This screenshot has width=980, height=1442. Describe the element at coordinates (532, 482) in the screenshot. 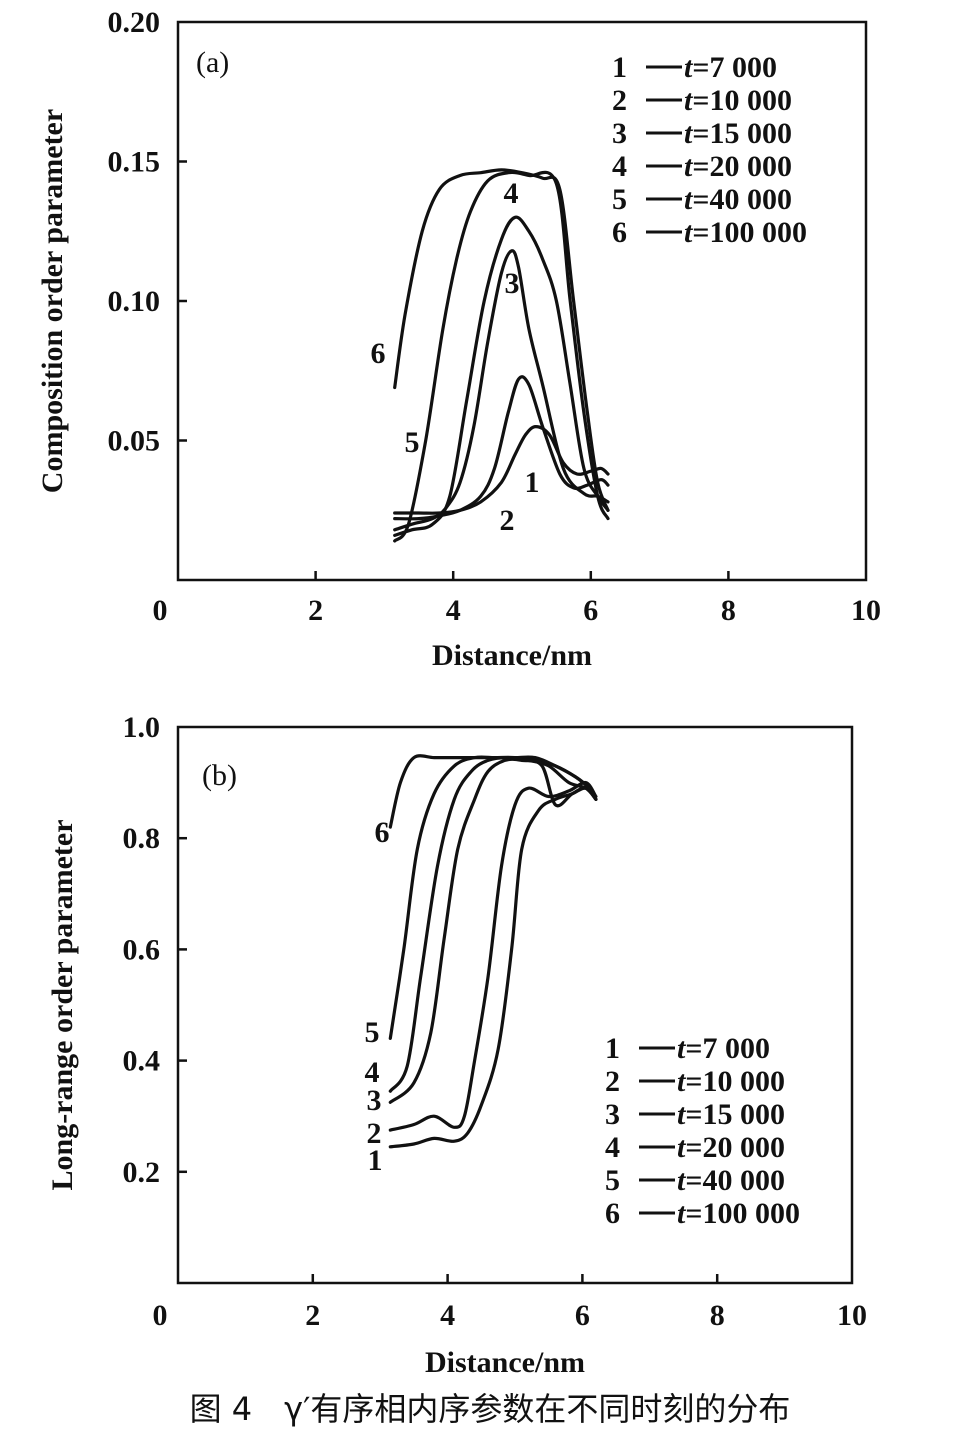

I see `curve-label-1: 1` at that location.